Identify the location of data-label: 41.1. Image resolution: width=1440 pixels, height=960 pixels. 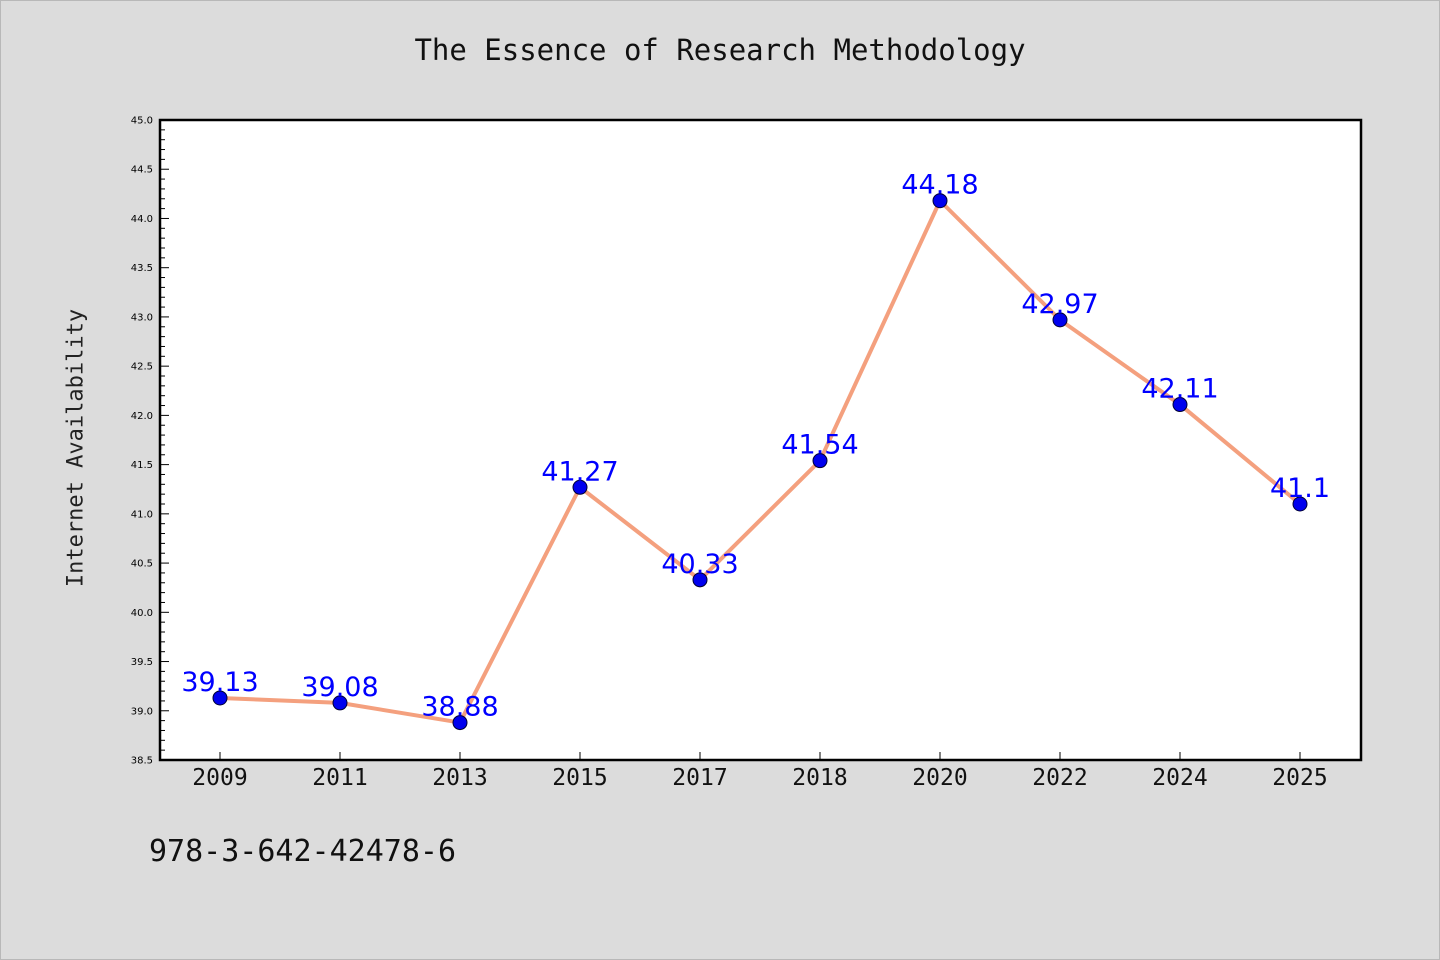
(1300, 488).